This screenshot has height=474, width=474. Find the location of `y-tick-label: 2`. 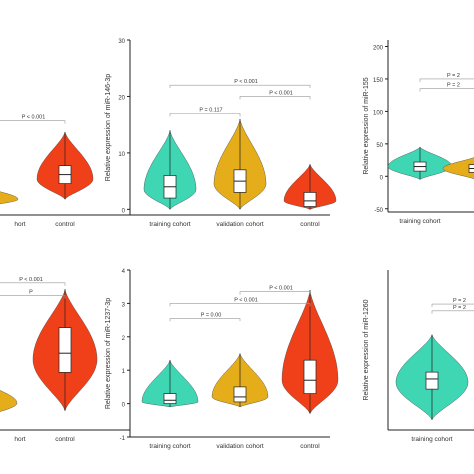

y-tick-label: 2 is located at coordinates (124, 339).